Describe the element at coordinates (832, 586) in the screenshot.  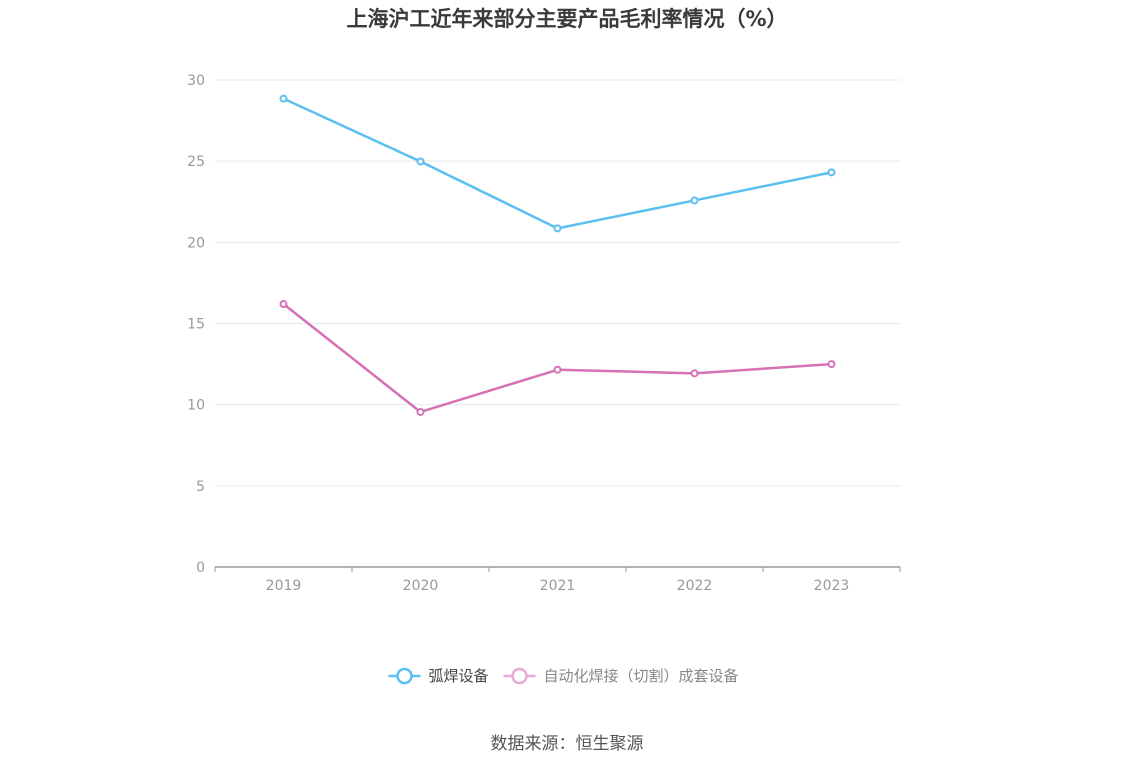
I see `x-tick-label: 2023` at that location.